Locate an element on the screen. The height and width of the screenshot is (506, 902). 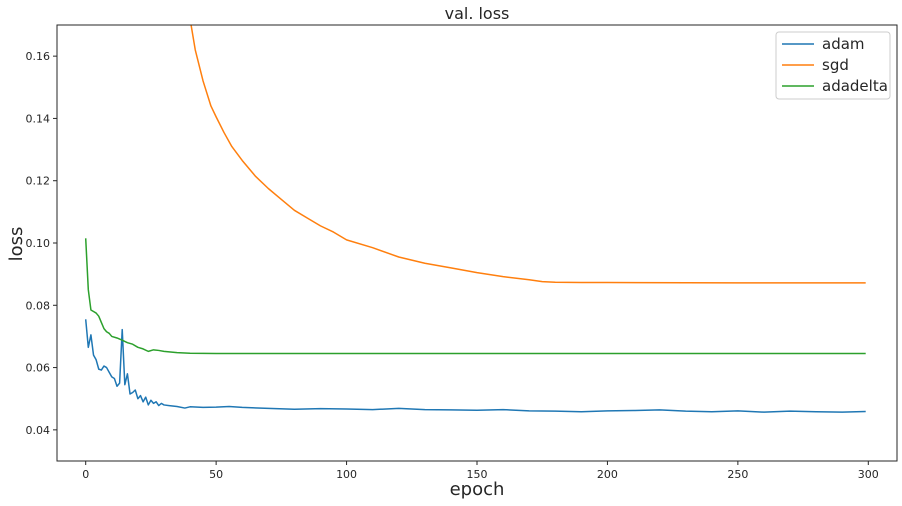
x-tick-label: 150 is located at coordinates (477, 474).